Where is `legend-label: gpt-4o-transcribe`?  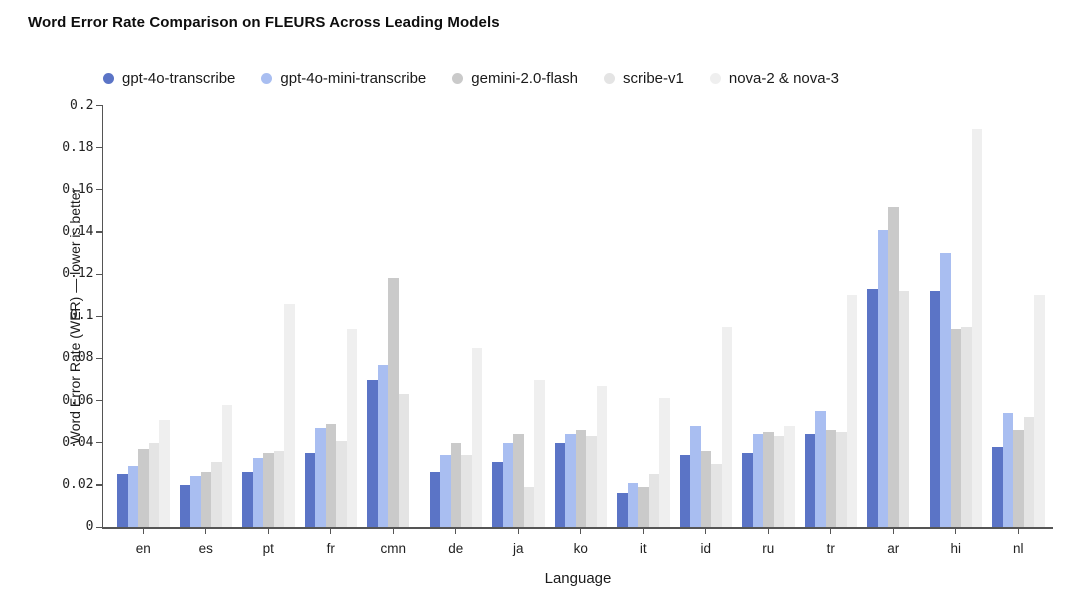
legend-label: gpt-4o-transcribe is located at coordinates (179, 78).